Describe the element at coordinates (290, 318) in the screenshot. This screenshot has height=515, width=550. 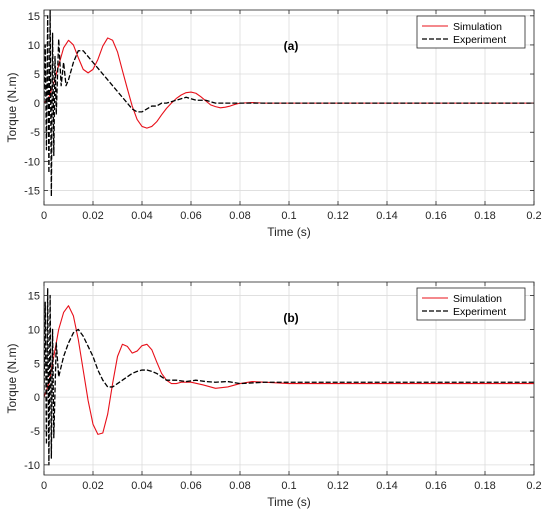
I see `panel-label: (b)` at that location.